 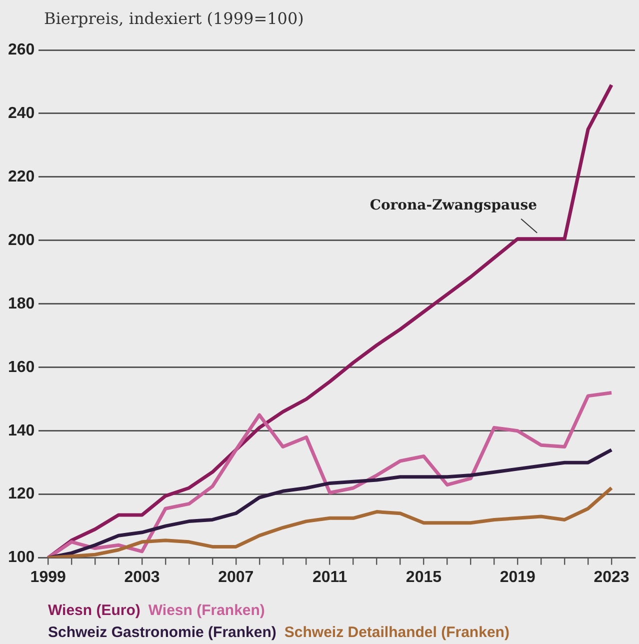 What do you see at coordinates (48, 577) in the screenshot?
I see `x-tick-label: 1999` at bounding box center [48, 577].